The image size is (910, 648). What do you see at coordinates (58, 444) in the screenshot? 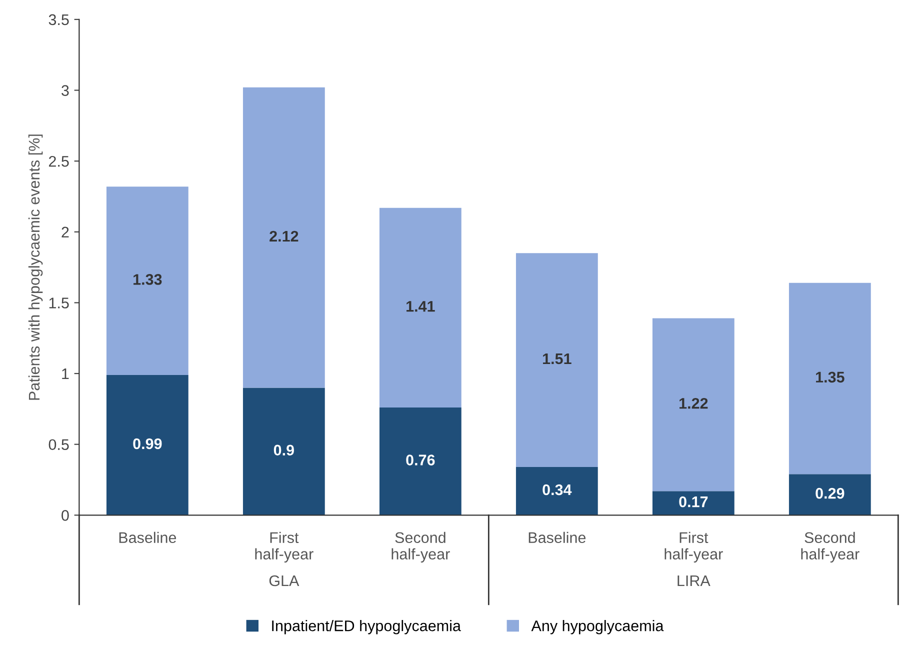
I see `y-tick-label: 0.5` at bounding box center [58, 444].